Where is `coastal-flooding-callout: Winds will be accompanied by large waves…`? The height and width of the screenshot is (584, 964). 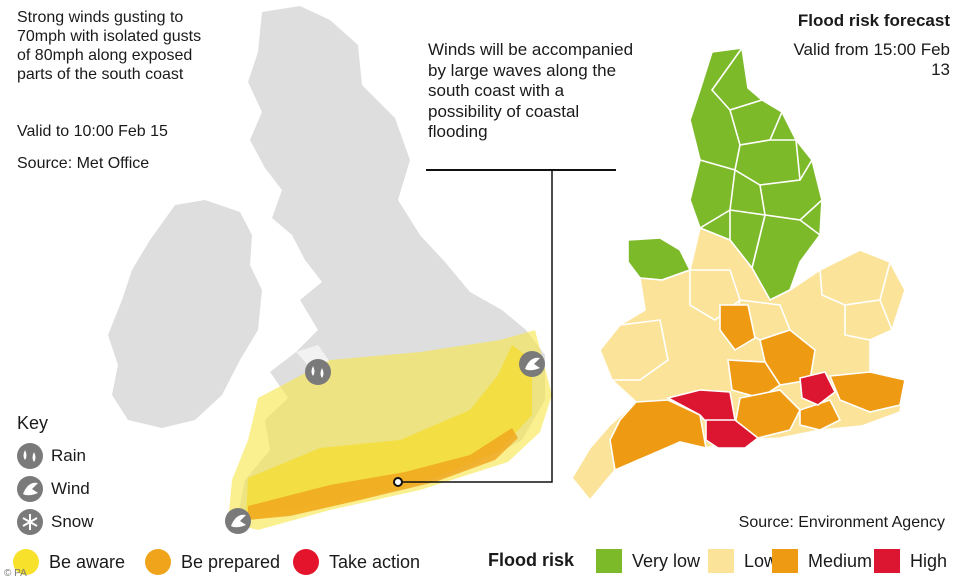 coastal-flooding-callout: Winds will be accompanied by large waves… is located at coordinates (531, 90).